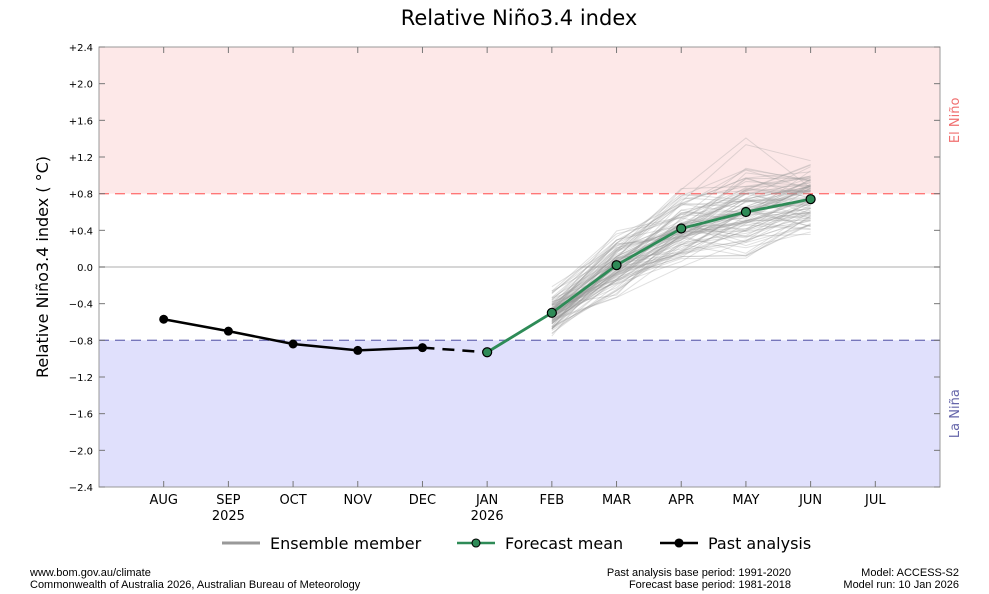 The image size is (989, 594). I want to click on y-tick-label: +2.4, so click(81, 48).